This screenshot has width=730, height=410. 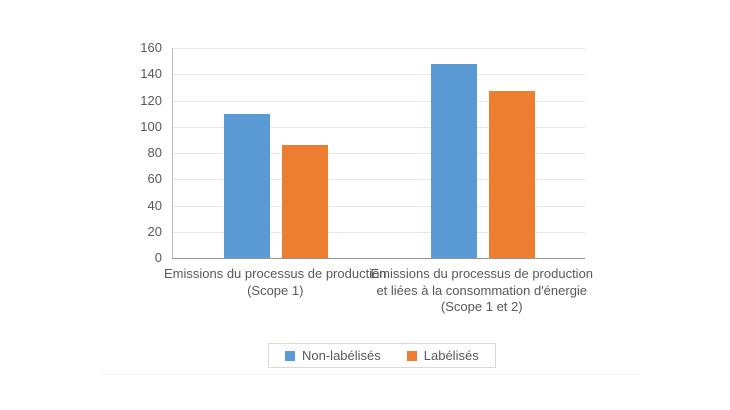 I want to click on y-tick-label: 100, so click(x=151, y=126).